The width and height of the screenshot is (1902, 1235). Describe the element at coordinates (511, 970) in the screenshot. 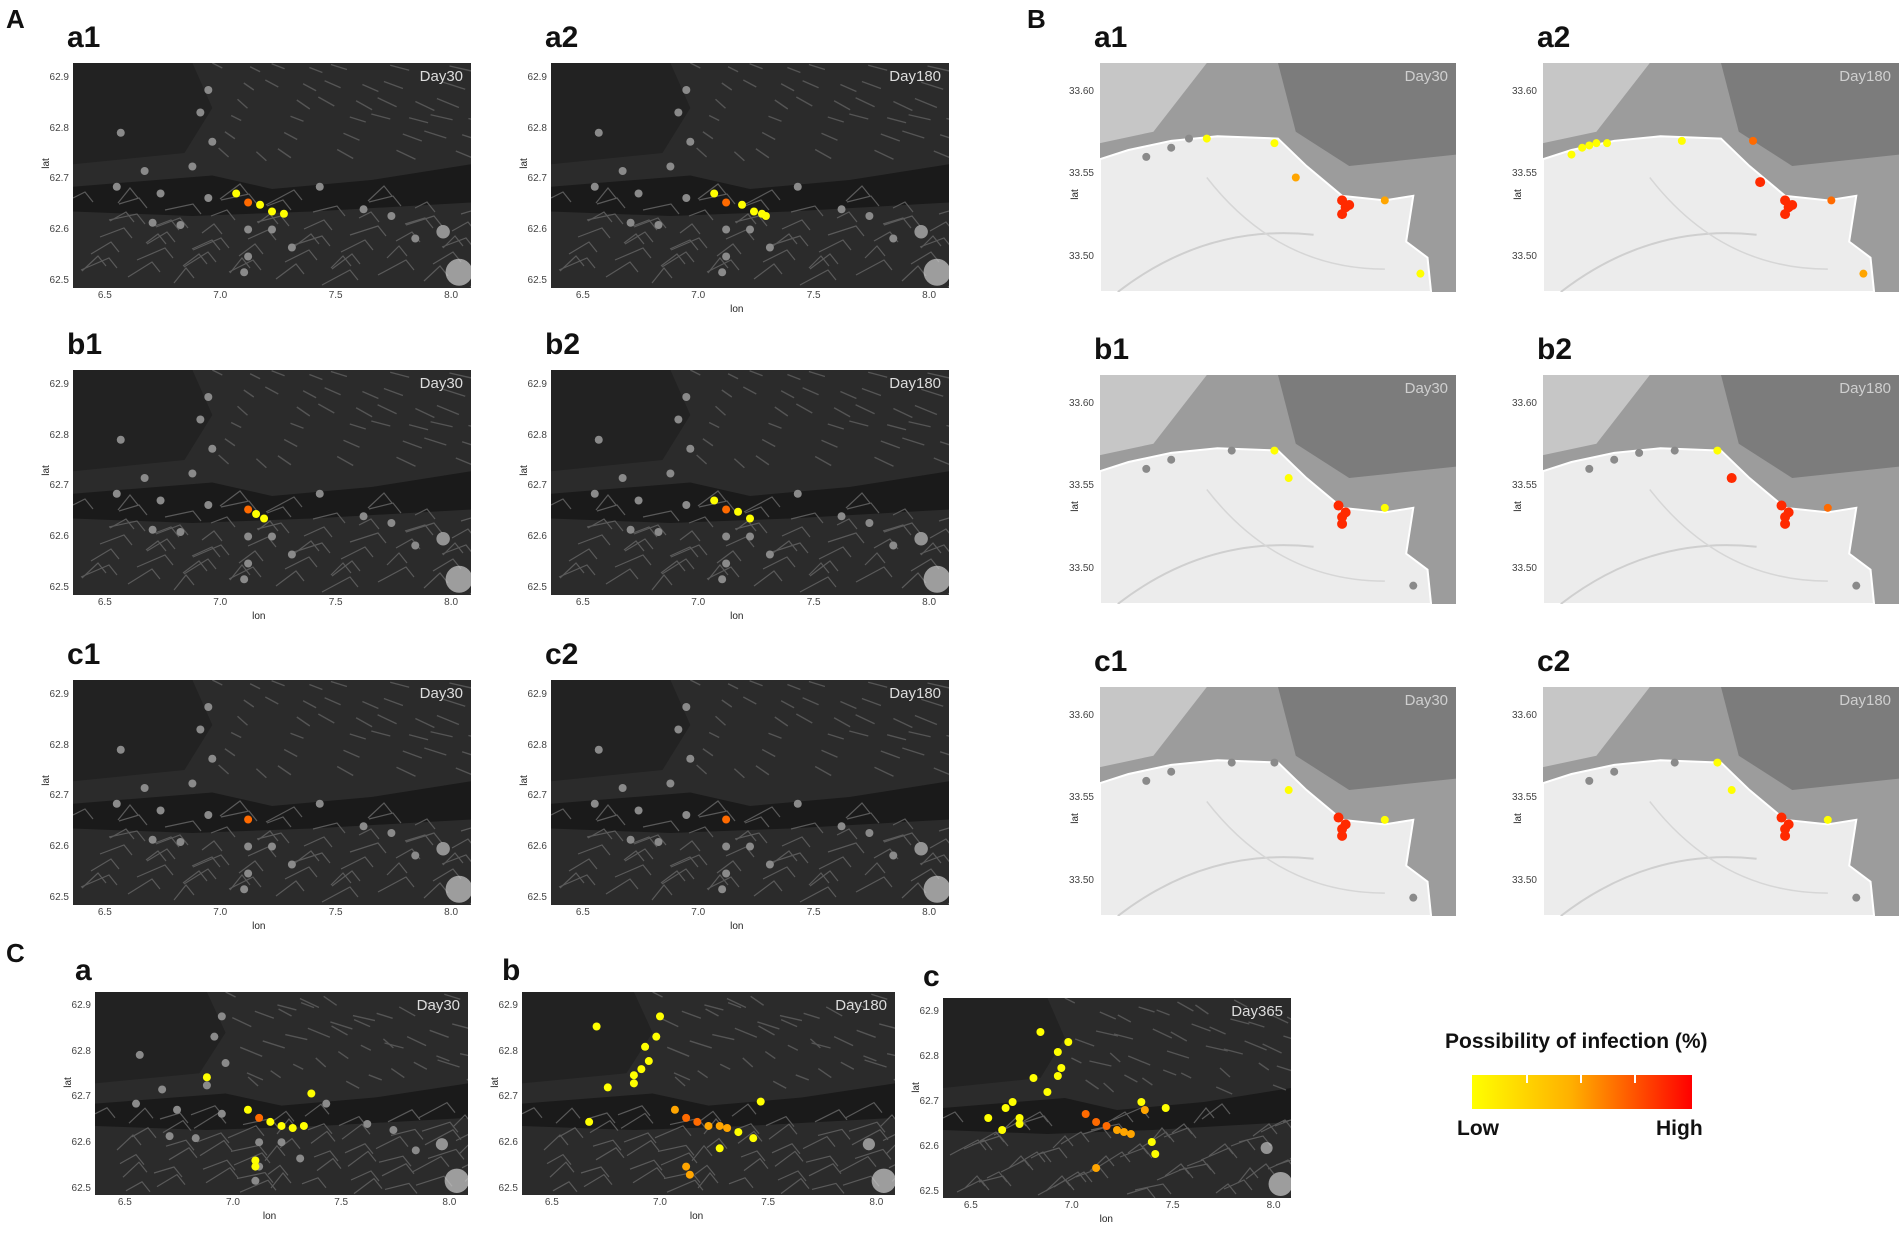

I see `panel-label: b` at that location.